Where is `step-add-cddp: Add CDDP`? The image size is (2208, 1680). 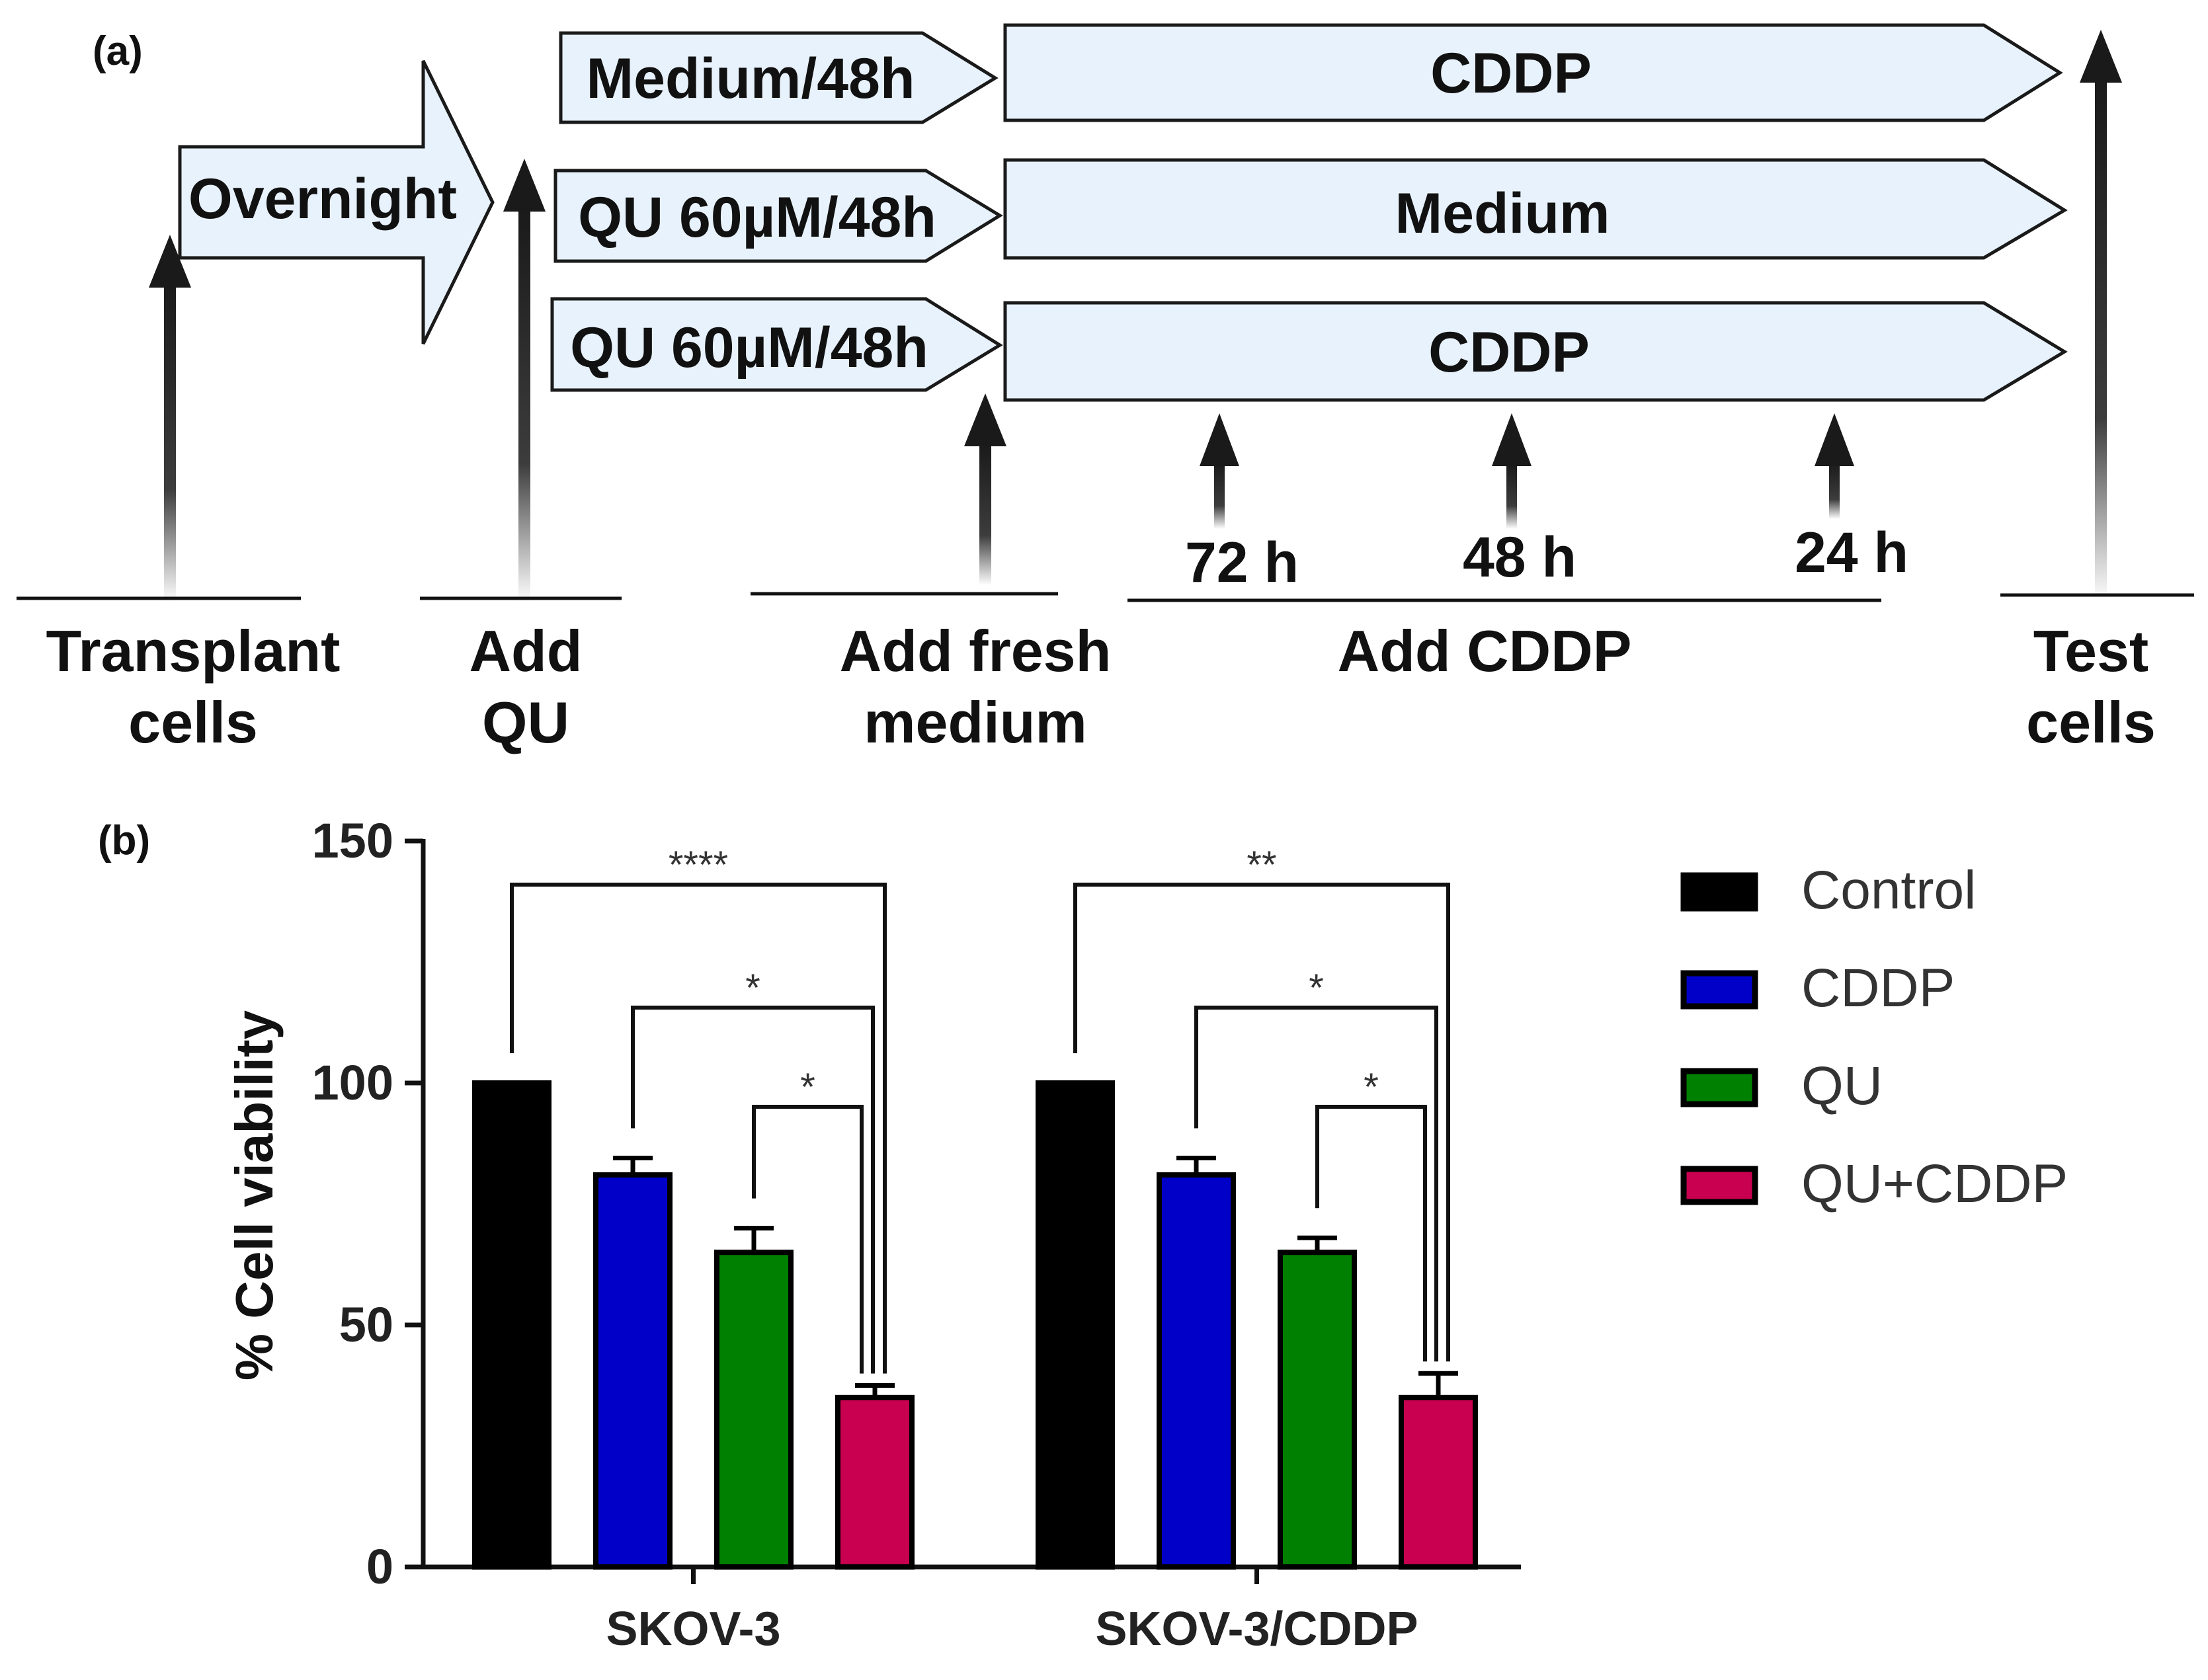
step-add-cddp: Add CDDP is located at coordinates (1485, 651).